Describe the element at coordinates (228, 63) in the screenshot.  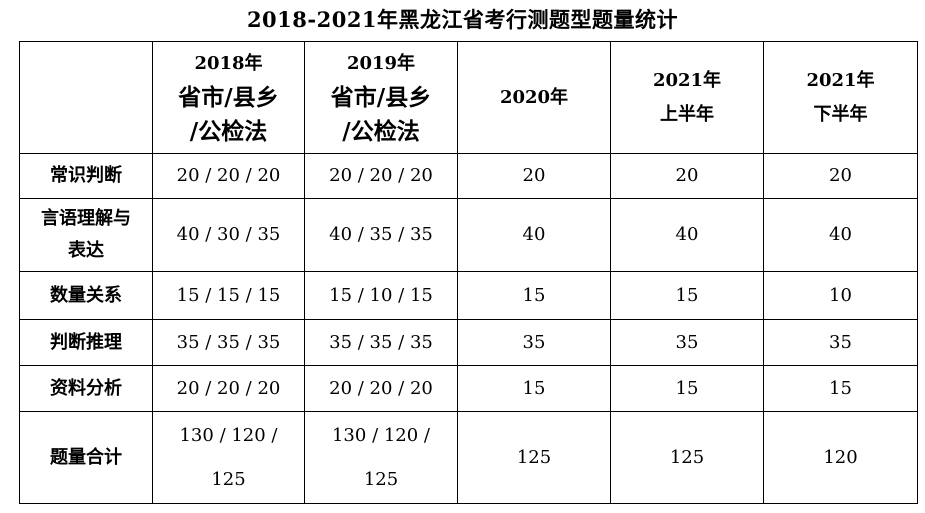
I see `header-2018-year: 2018年` at that location.